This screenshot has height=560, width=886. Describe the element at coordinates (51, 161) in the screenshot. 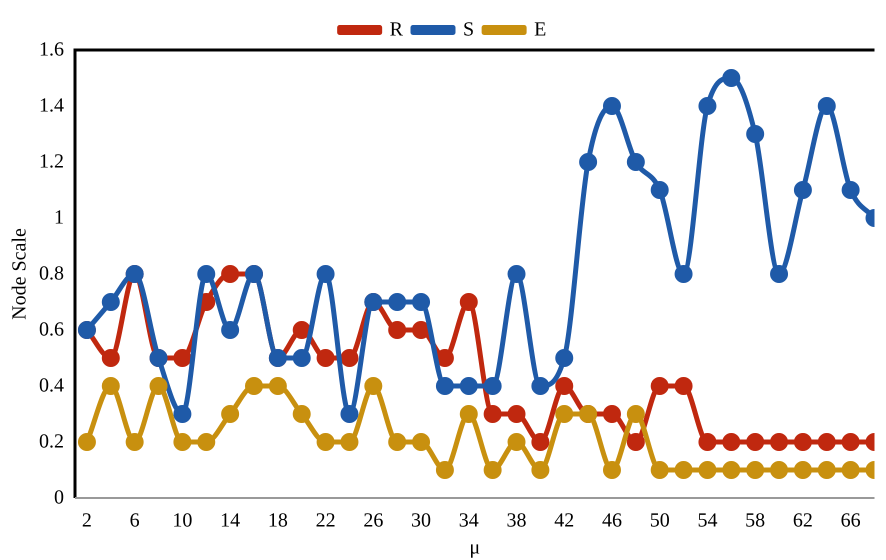

I see `y-tick-label: 1.2` at that location.